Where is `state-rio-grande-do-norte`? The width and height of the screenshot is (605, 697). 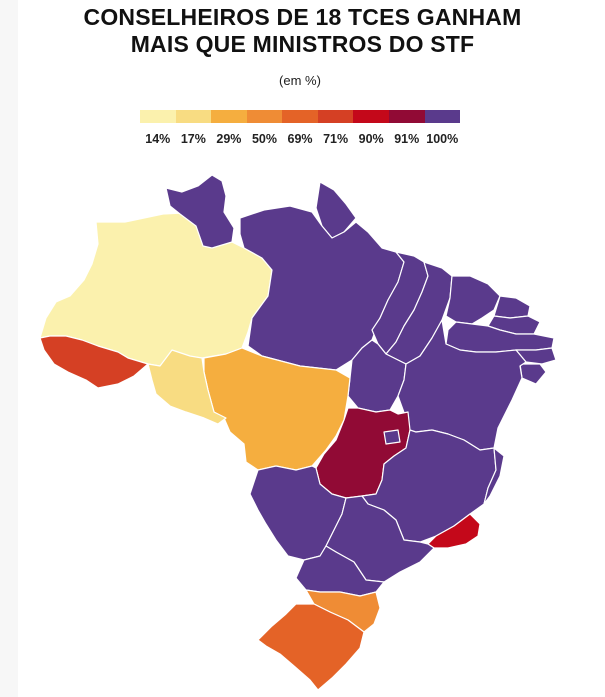
state-rio-grande-do-norte is located at coordinates (512, 307).